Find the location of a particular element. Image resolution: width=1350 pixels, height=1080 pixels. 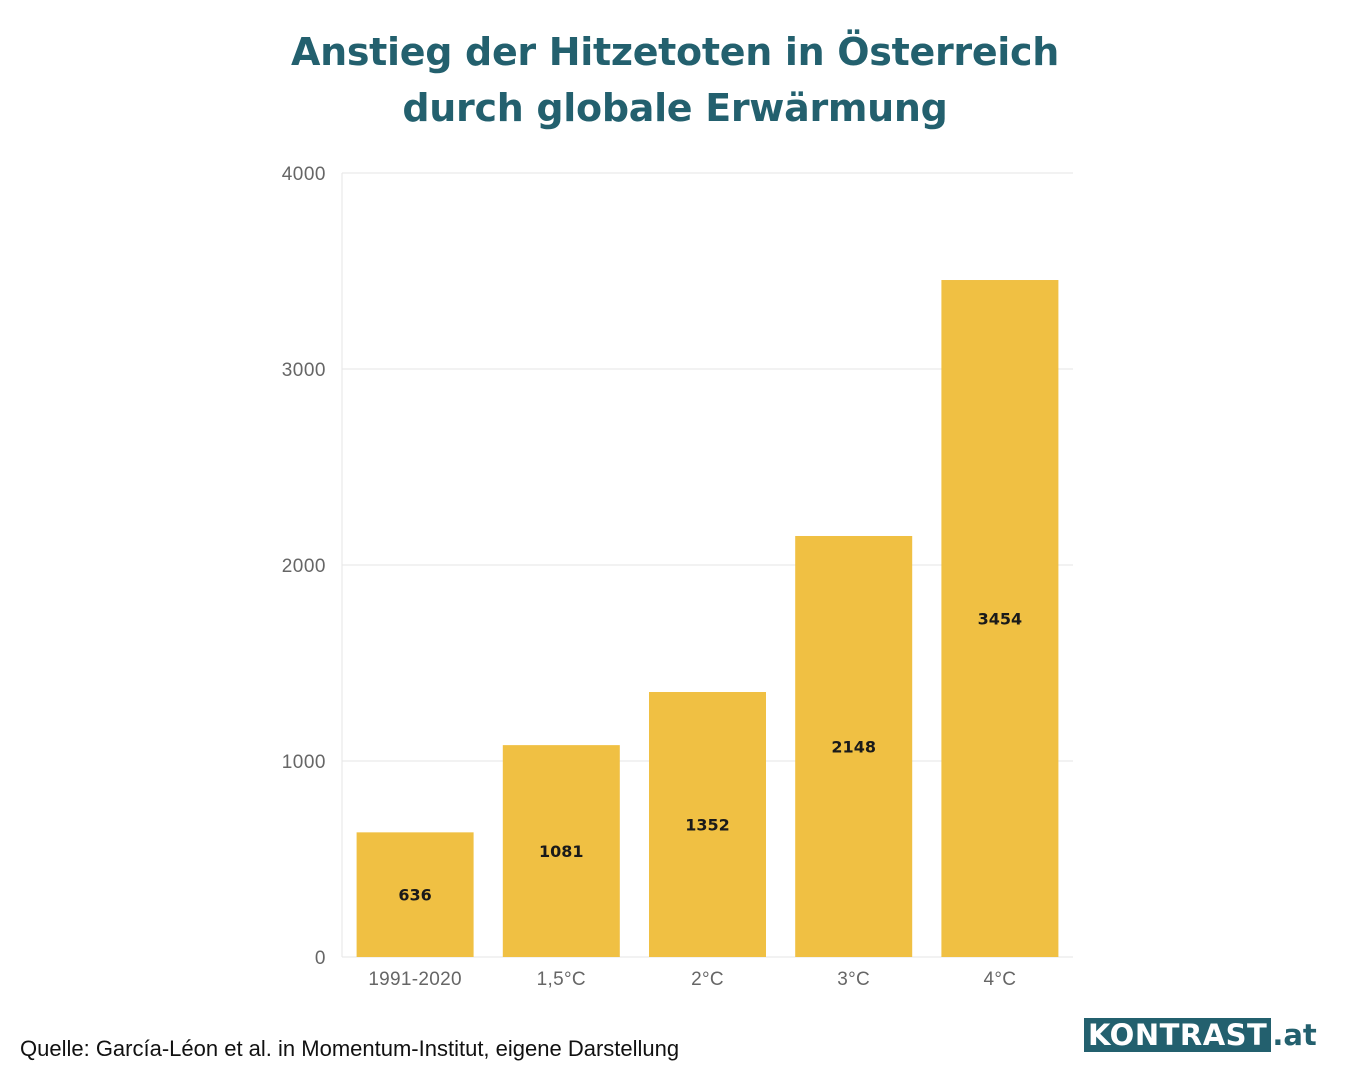

xtick-label: 1991-2020 is located at coordinates (415, 979).